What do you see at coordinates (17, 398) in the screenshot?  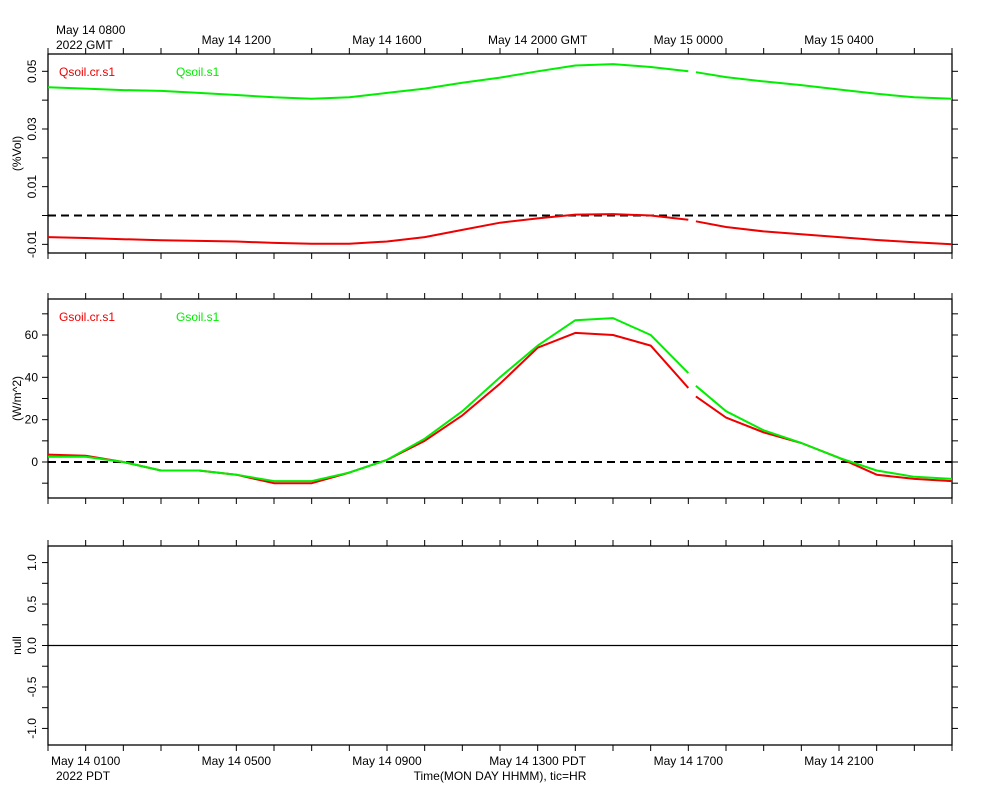 I see `y-axis-label: (W/m^2)` at bounding box center [17, 398].